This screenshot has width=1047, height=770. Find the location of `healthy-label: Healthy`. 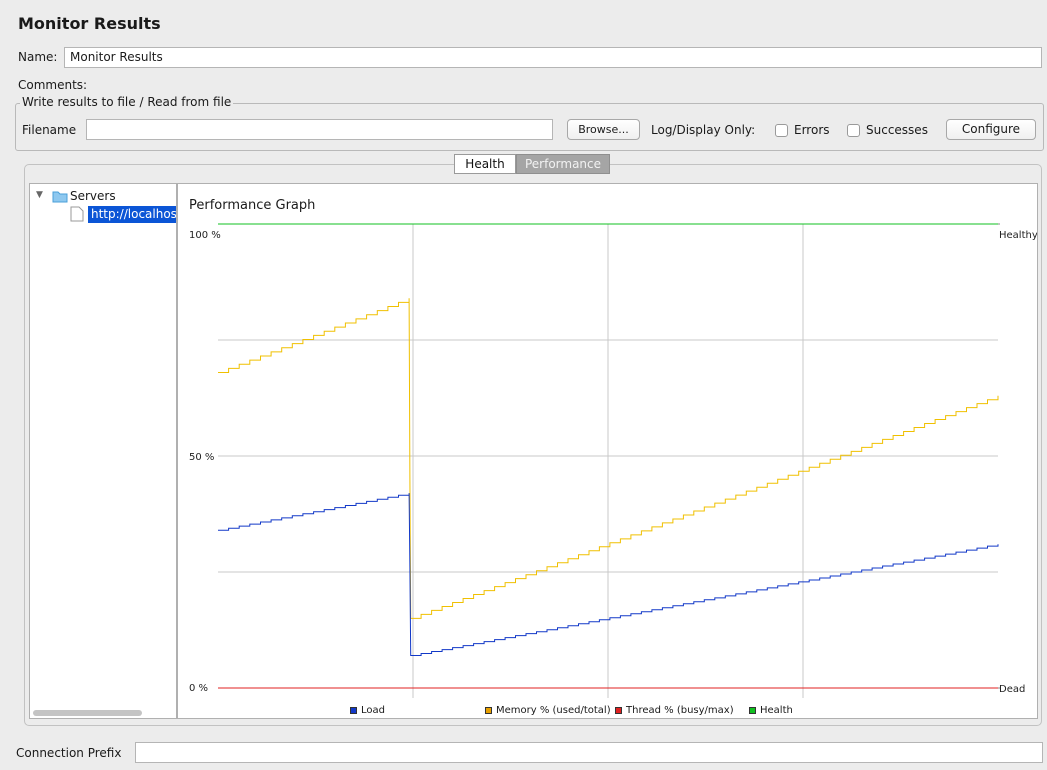

healthy-label: Healthy is located at coordinates (1018, 235).